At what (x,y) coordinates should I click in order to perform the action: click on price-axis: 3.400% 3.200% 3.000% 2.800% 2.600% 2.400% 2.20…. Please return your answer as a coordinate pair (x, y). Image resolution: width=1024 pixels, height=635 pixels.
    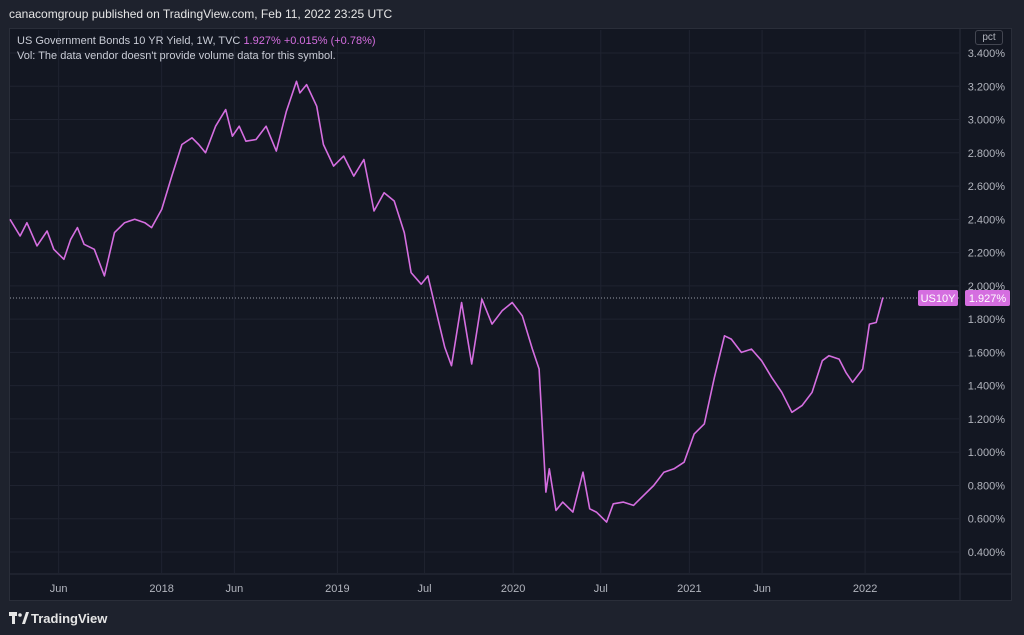
    Looking at the image, I should click on (987, 303).